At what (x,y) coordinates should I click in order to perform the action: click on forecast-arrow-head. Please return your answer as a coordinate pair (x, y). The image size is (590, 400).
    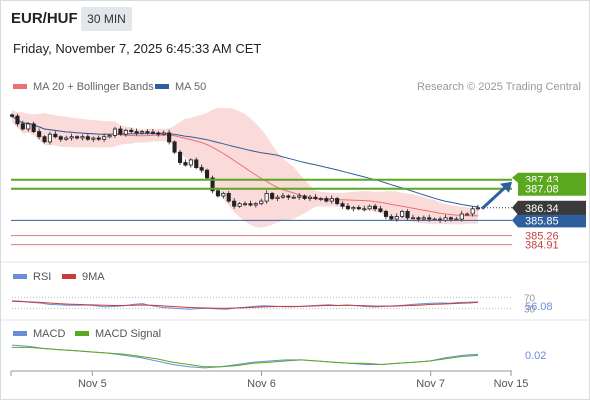
    Looking at the image, I should click on (506, 187).